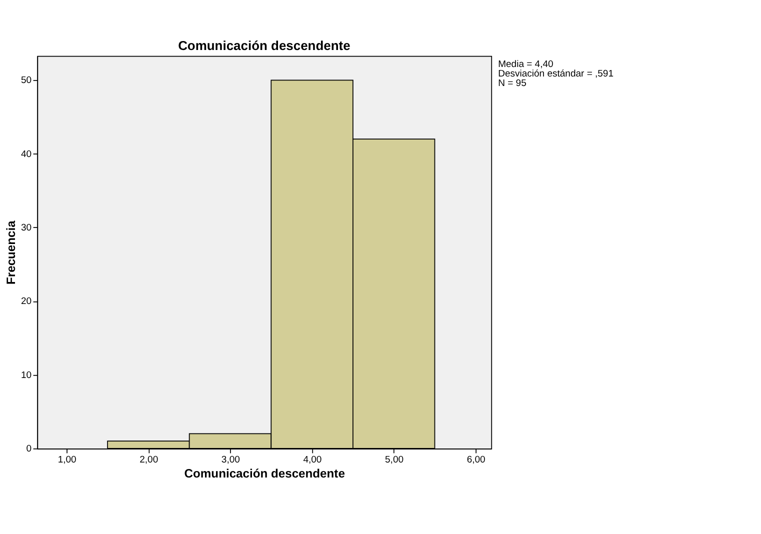 The image size is (761, 534). I want to click on y-axis-title: Frecuencia, so click(11, 252).